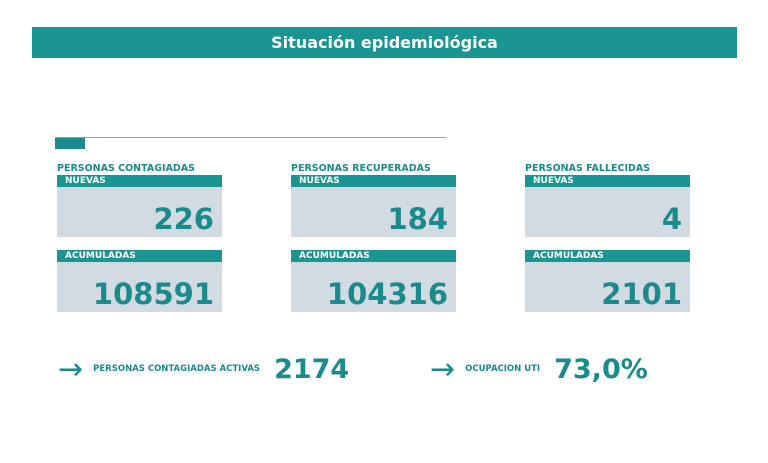 This screenshot has width=768, height=463. I want to click on uti-stat: → OCUPACION UTI 73,0%, so click(539, 369).